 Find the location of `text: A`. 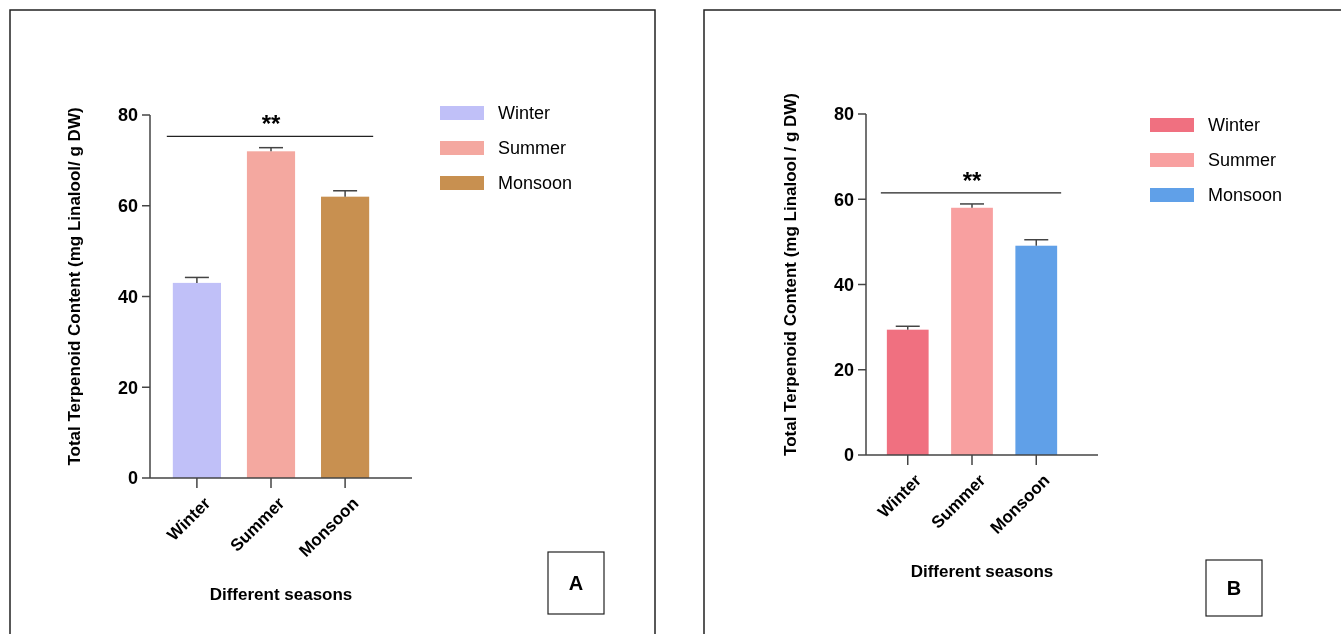

text: A is located at coordinates (576, 583).